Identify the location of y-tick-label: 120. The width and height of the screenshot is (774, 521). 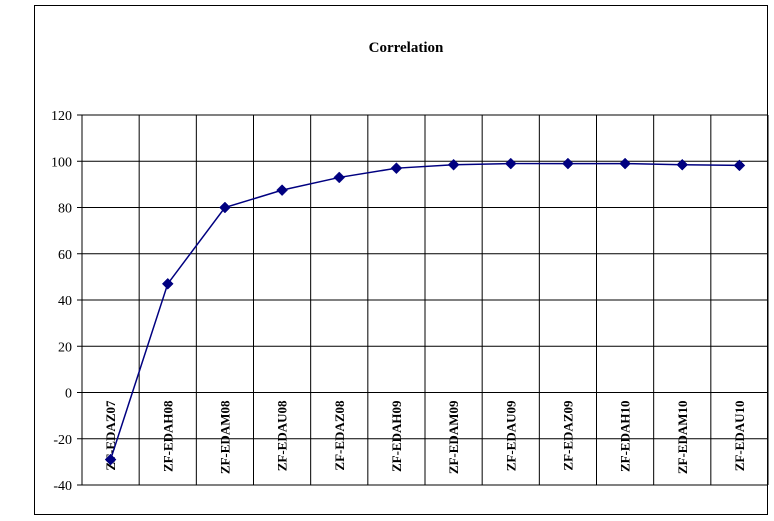
(61, 116).